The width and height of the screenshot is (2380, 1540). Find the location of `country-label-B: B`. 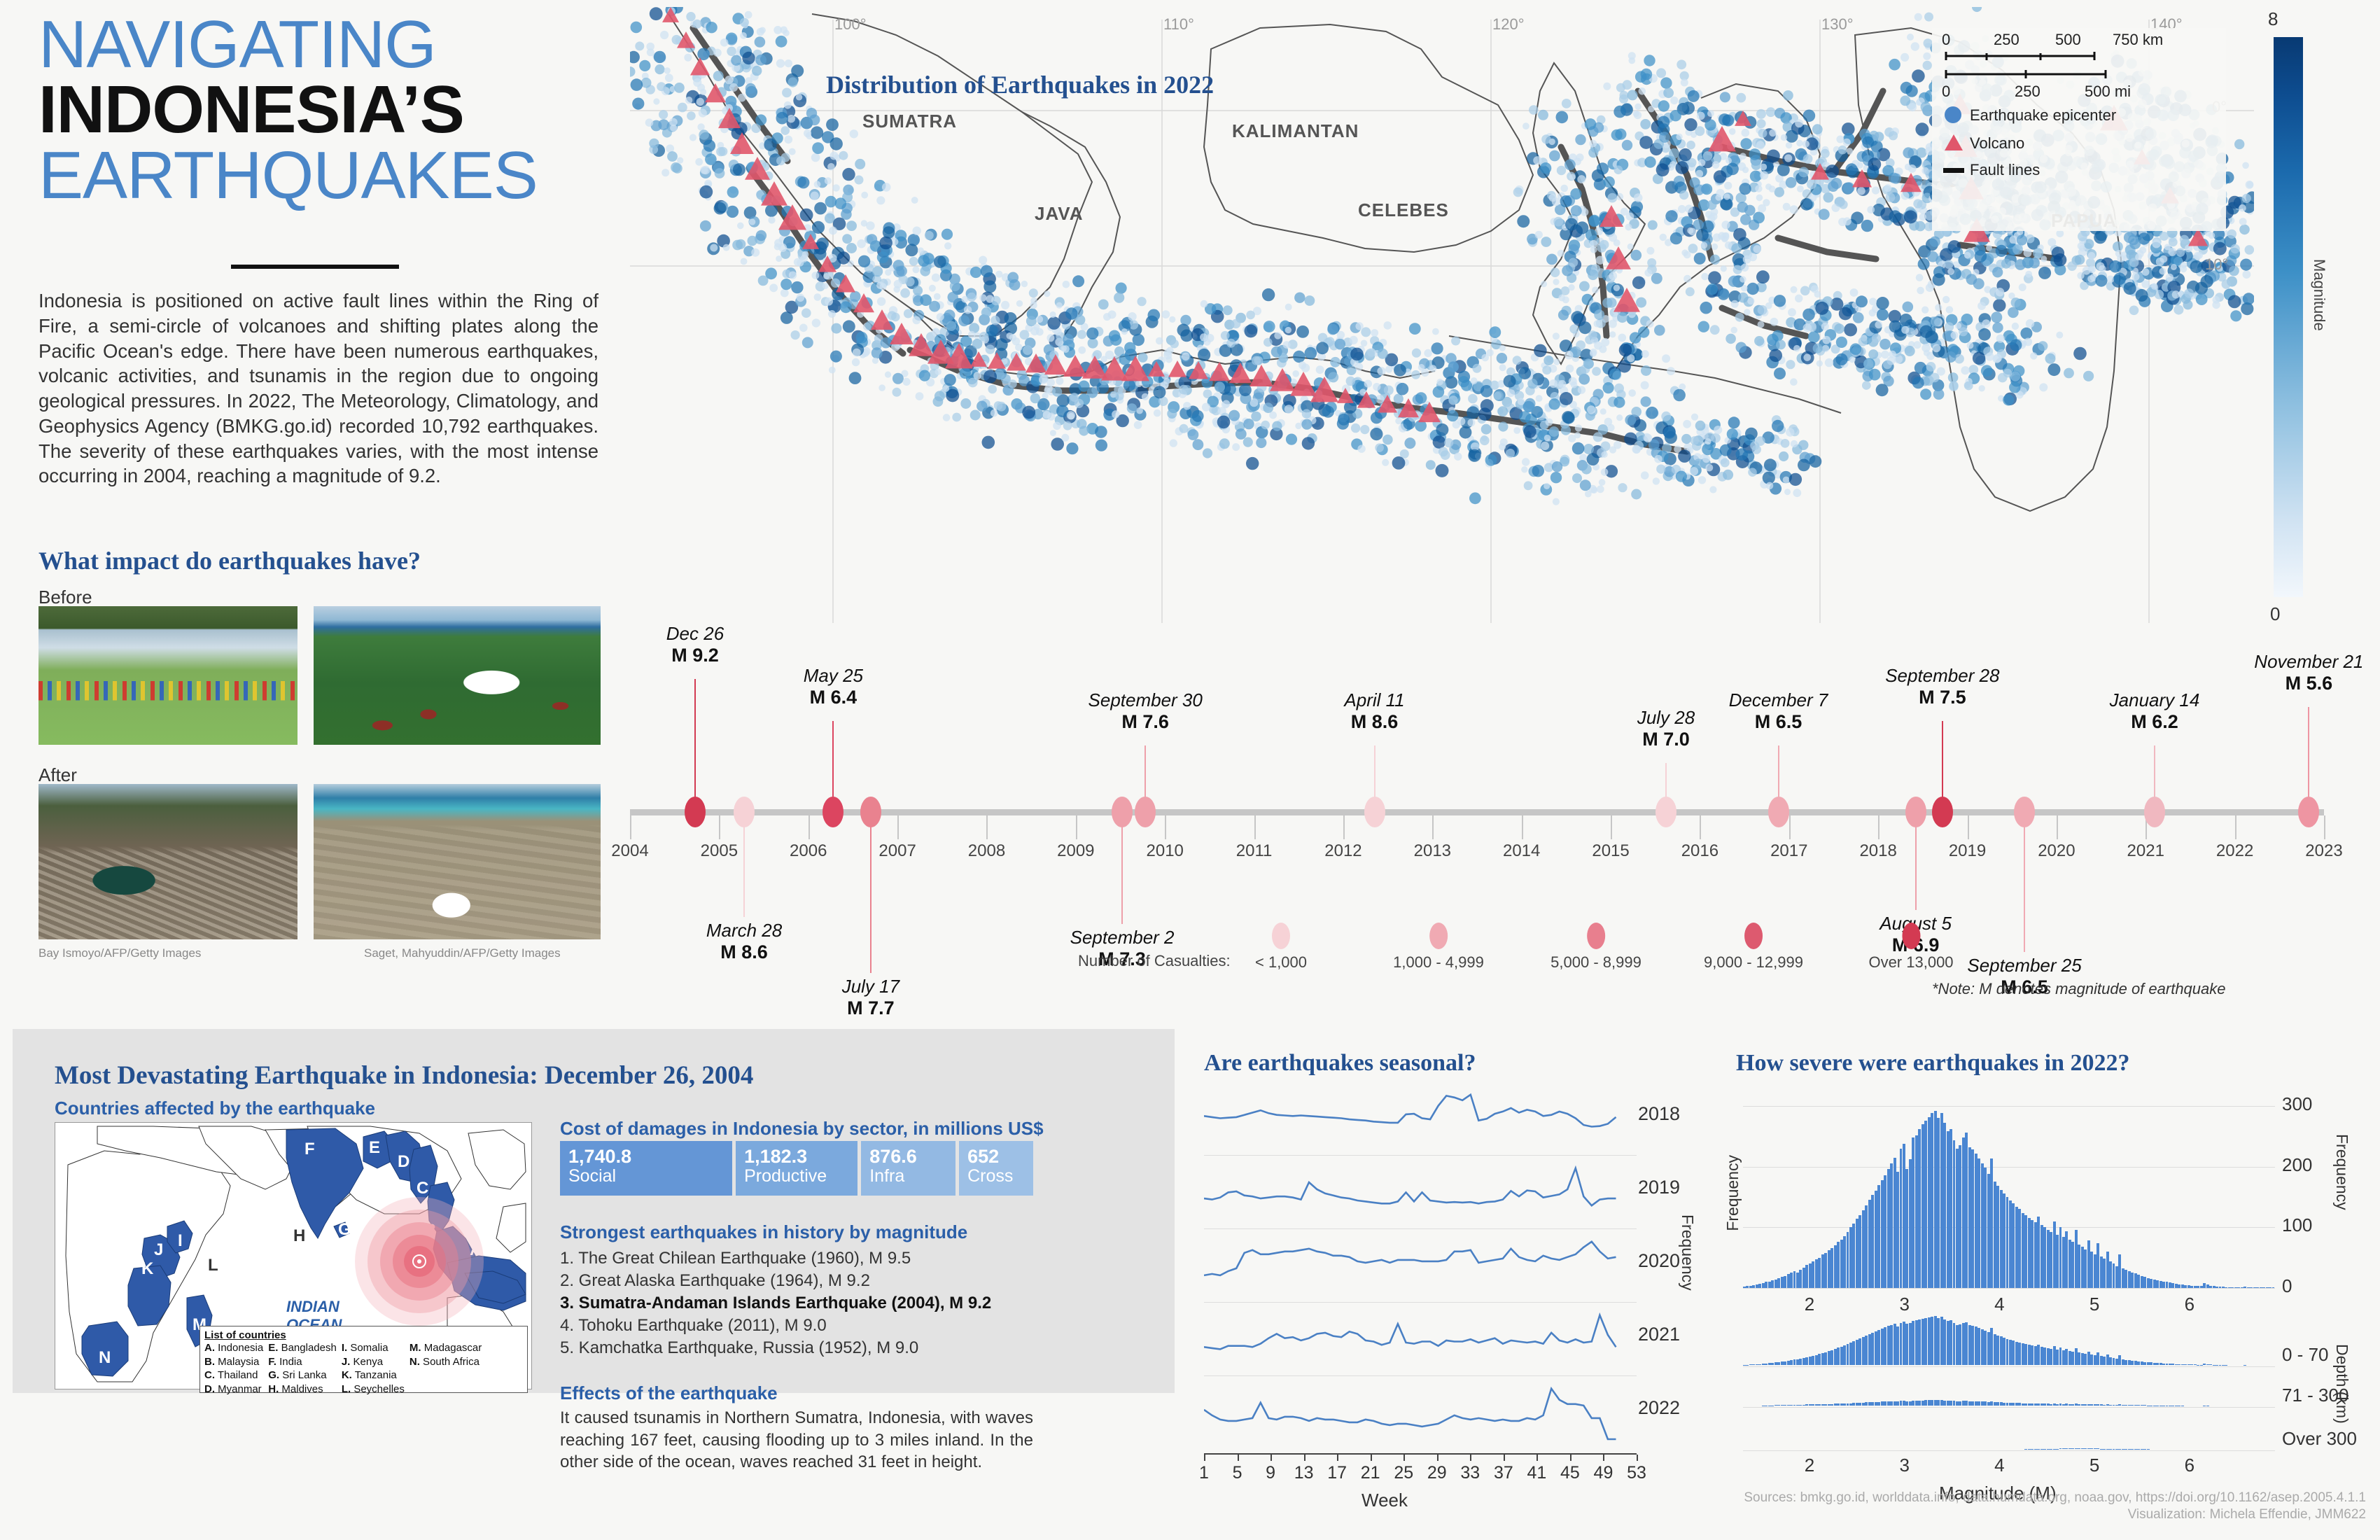

country-label-B: B is located at coordinates (430, 1230).